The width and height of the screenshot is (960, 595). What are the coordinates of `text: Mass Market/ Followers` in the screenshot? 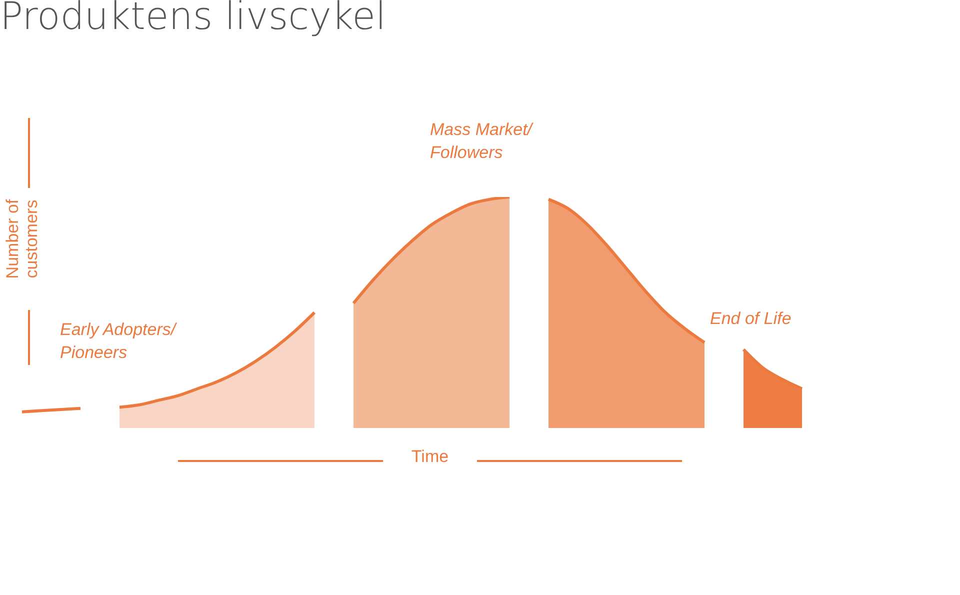 It's located at (482, 141).